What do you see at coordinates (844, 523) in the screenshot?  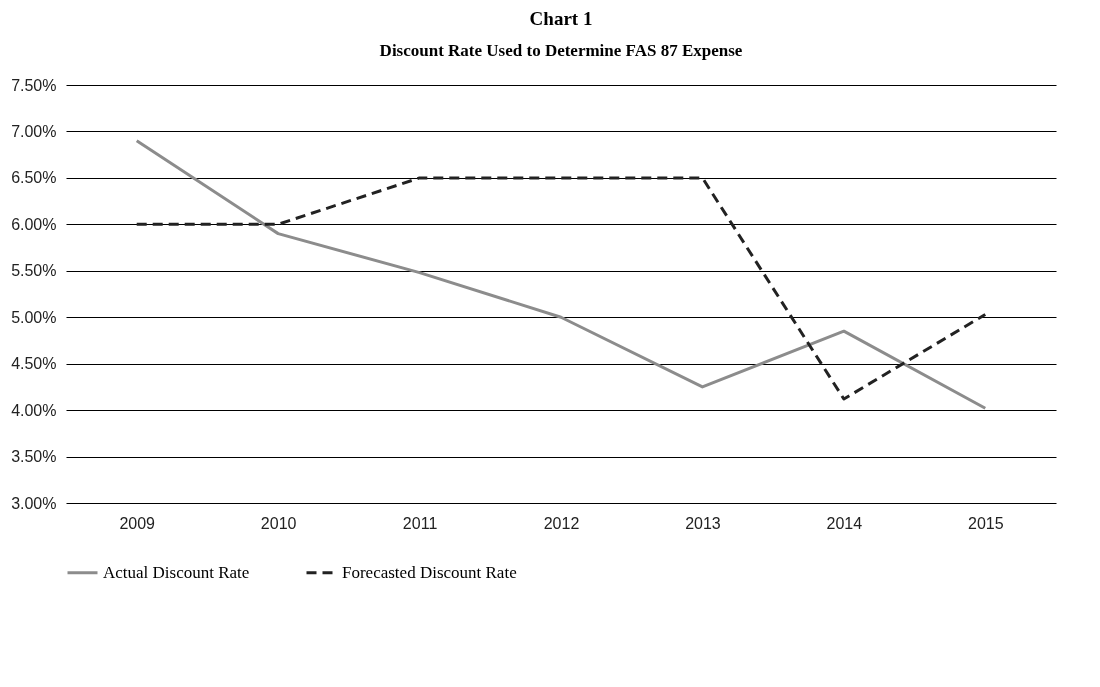 I see `x-tick-label: 2014` at bounding box center [844, 523].